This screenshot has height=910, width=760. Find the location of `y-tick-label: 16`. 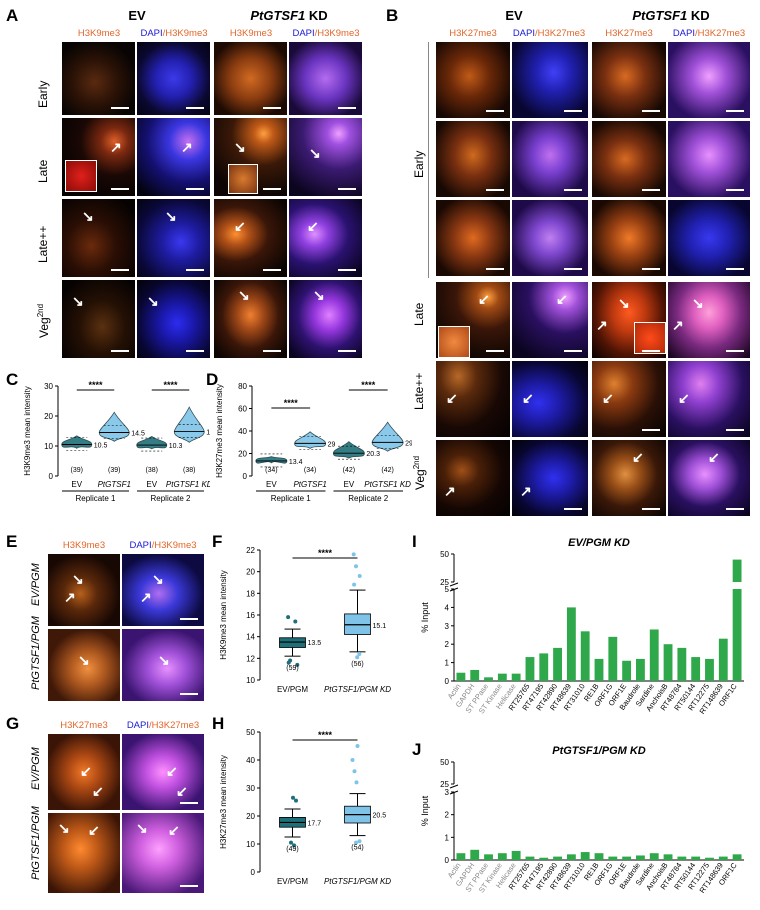

y-tick-label: 16 is located at coordinates (250, 615).